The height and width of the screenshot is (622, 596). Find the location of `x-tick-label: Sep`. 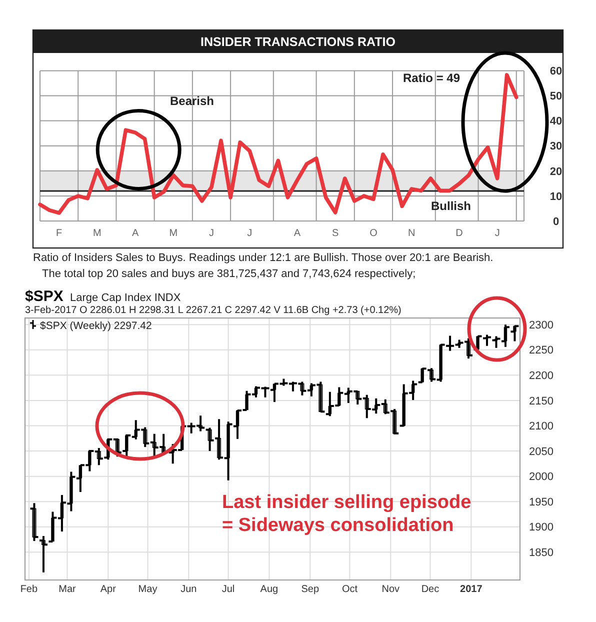

x-tick-label: Sep is located at coordinates (310, 589).